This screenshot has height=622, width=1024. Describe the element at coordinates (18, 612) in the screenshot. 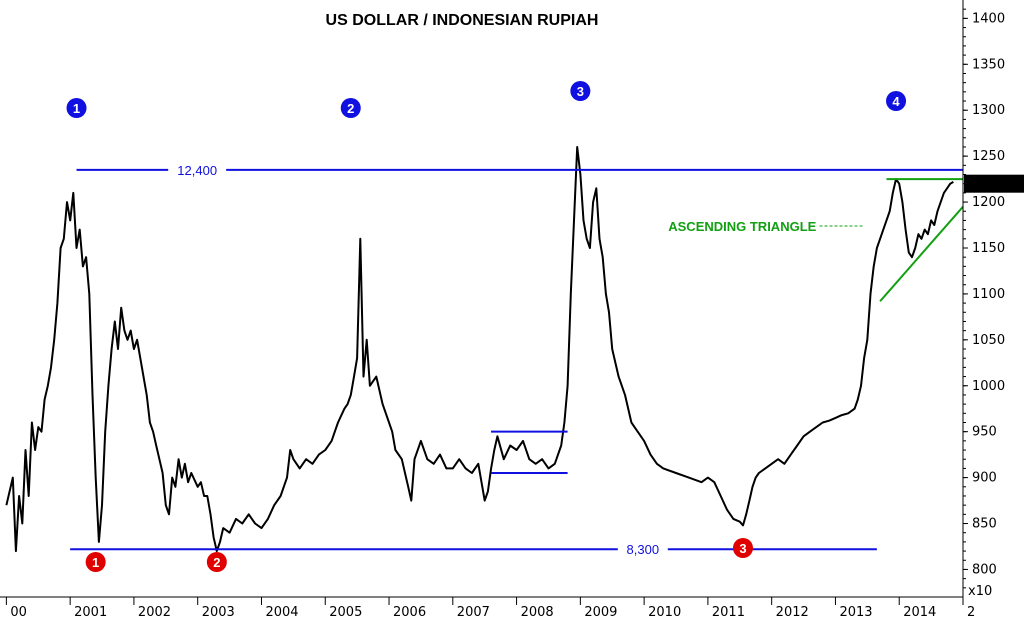

I see `x-tick-label: 00` at that location.